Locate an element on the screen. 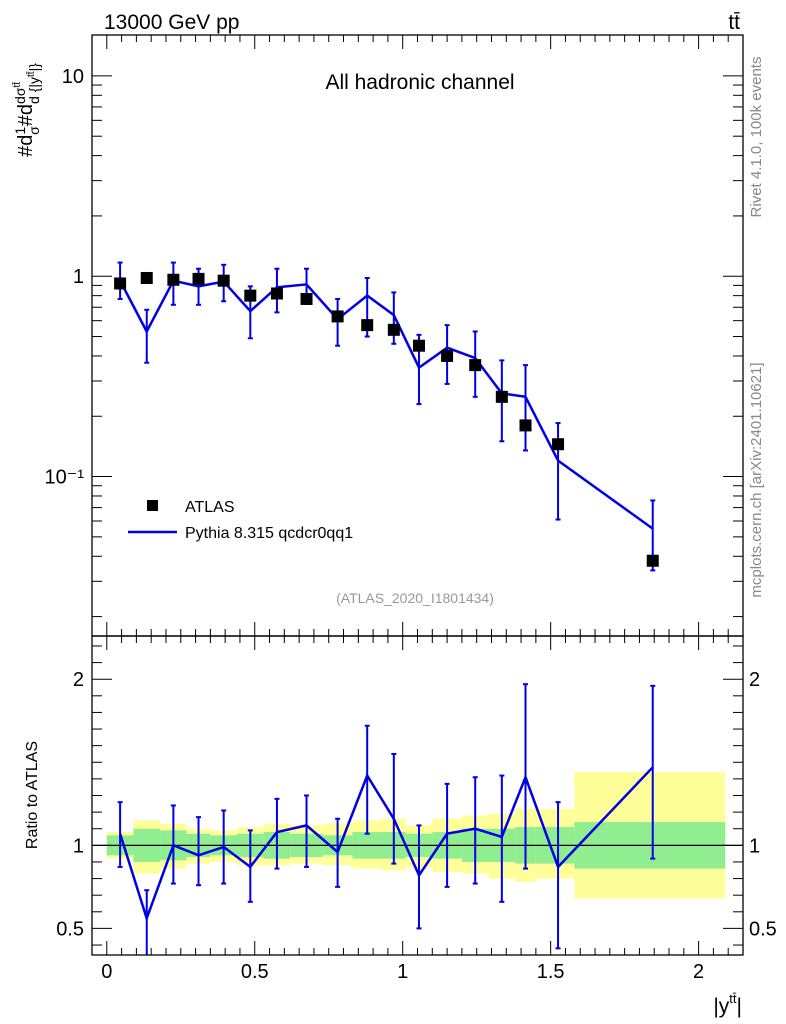 Image resolution: width=786 pixels, height=1024 pixels. ratio-line-group is located at coordinates (386, 844).